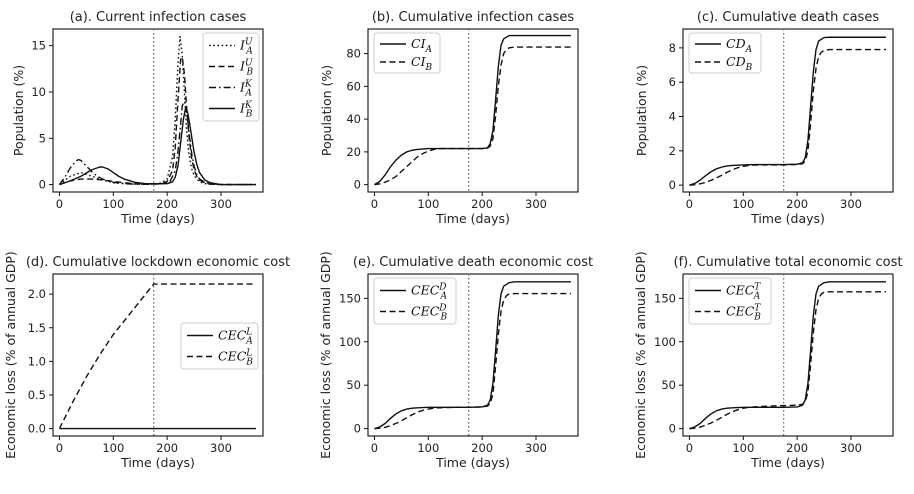 This screenshot has width=914, height=494. What do you see at coordinates (37, 361) in the screenshot?
I see `y-tick-label: 1.0` at bounding box center [37, 361].